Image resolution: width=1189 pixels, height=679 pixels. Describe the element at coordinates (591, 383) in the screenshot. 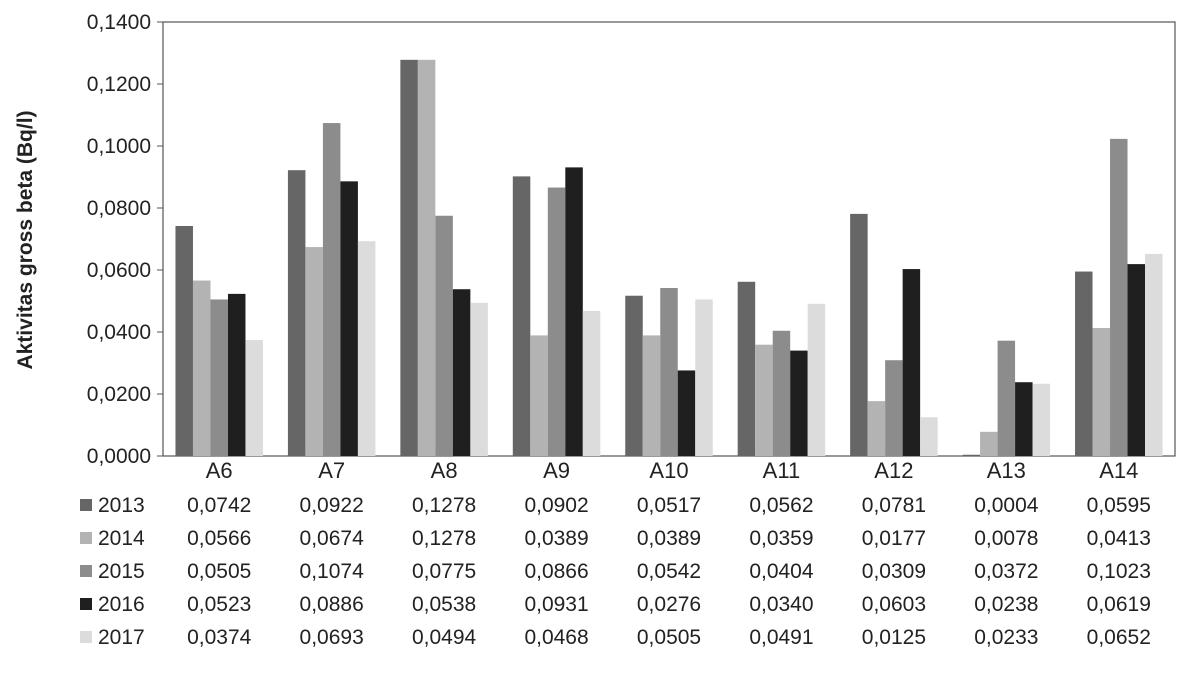

I see `bar-2017-A9` at that location.